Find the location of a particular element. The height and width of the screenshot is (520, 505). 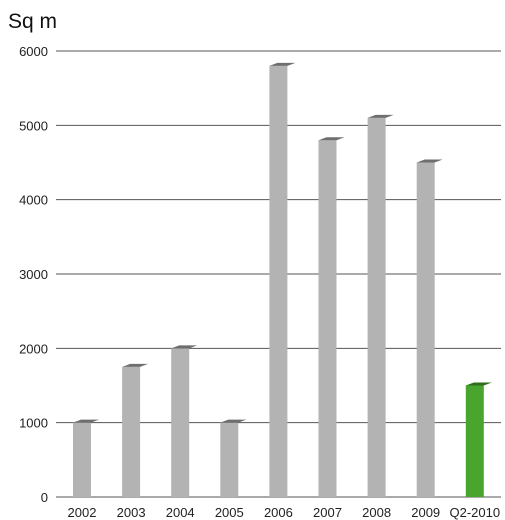

x-tick-labels: 2002 2003 2004 2005 2006 2007 2008 2009 Q2-2010 is located at coordinates (284, 512).